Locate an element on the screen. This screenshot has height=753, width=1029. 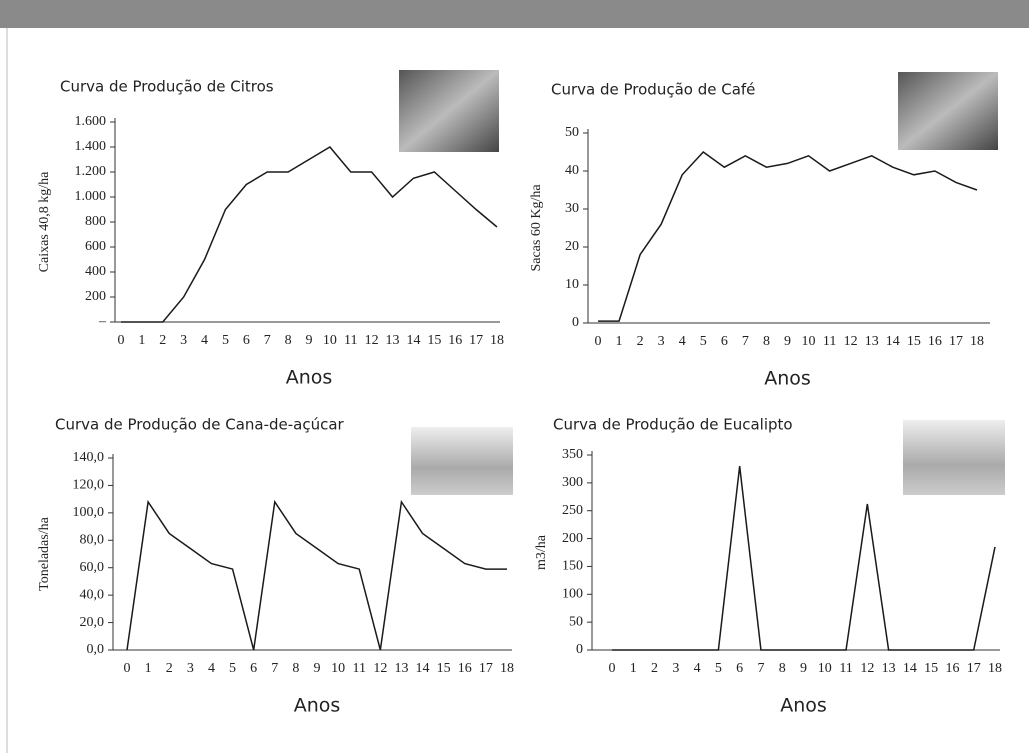
y-tick-label: 140,0 is located at coordinates (89, 457).